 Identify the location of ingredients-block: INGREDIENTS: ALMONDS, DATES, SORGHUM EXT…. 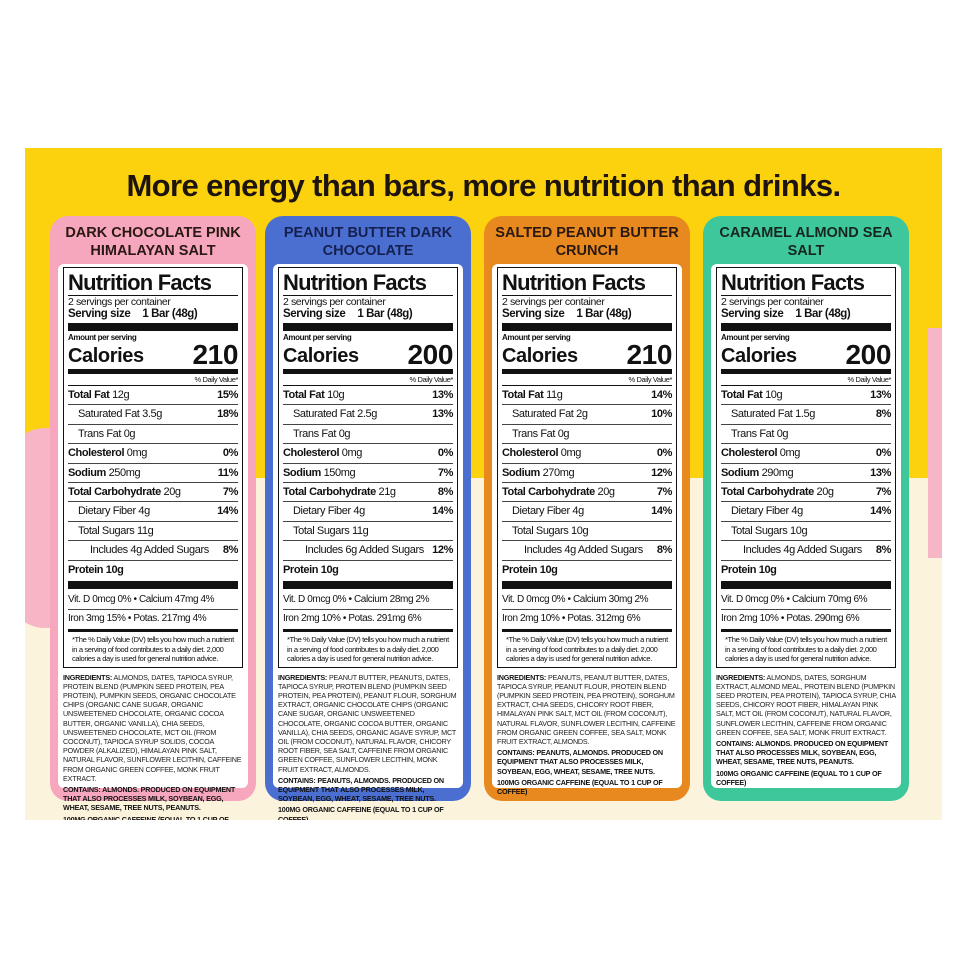
(806, 730).